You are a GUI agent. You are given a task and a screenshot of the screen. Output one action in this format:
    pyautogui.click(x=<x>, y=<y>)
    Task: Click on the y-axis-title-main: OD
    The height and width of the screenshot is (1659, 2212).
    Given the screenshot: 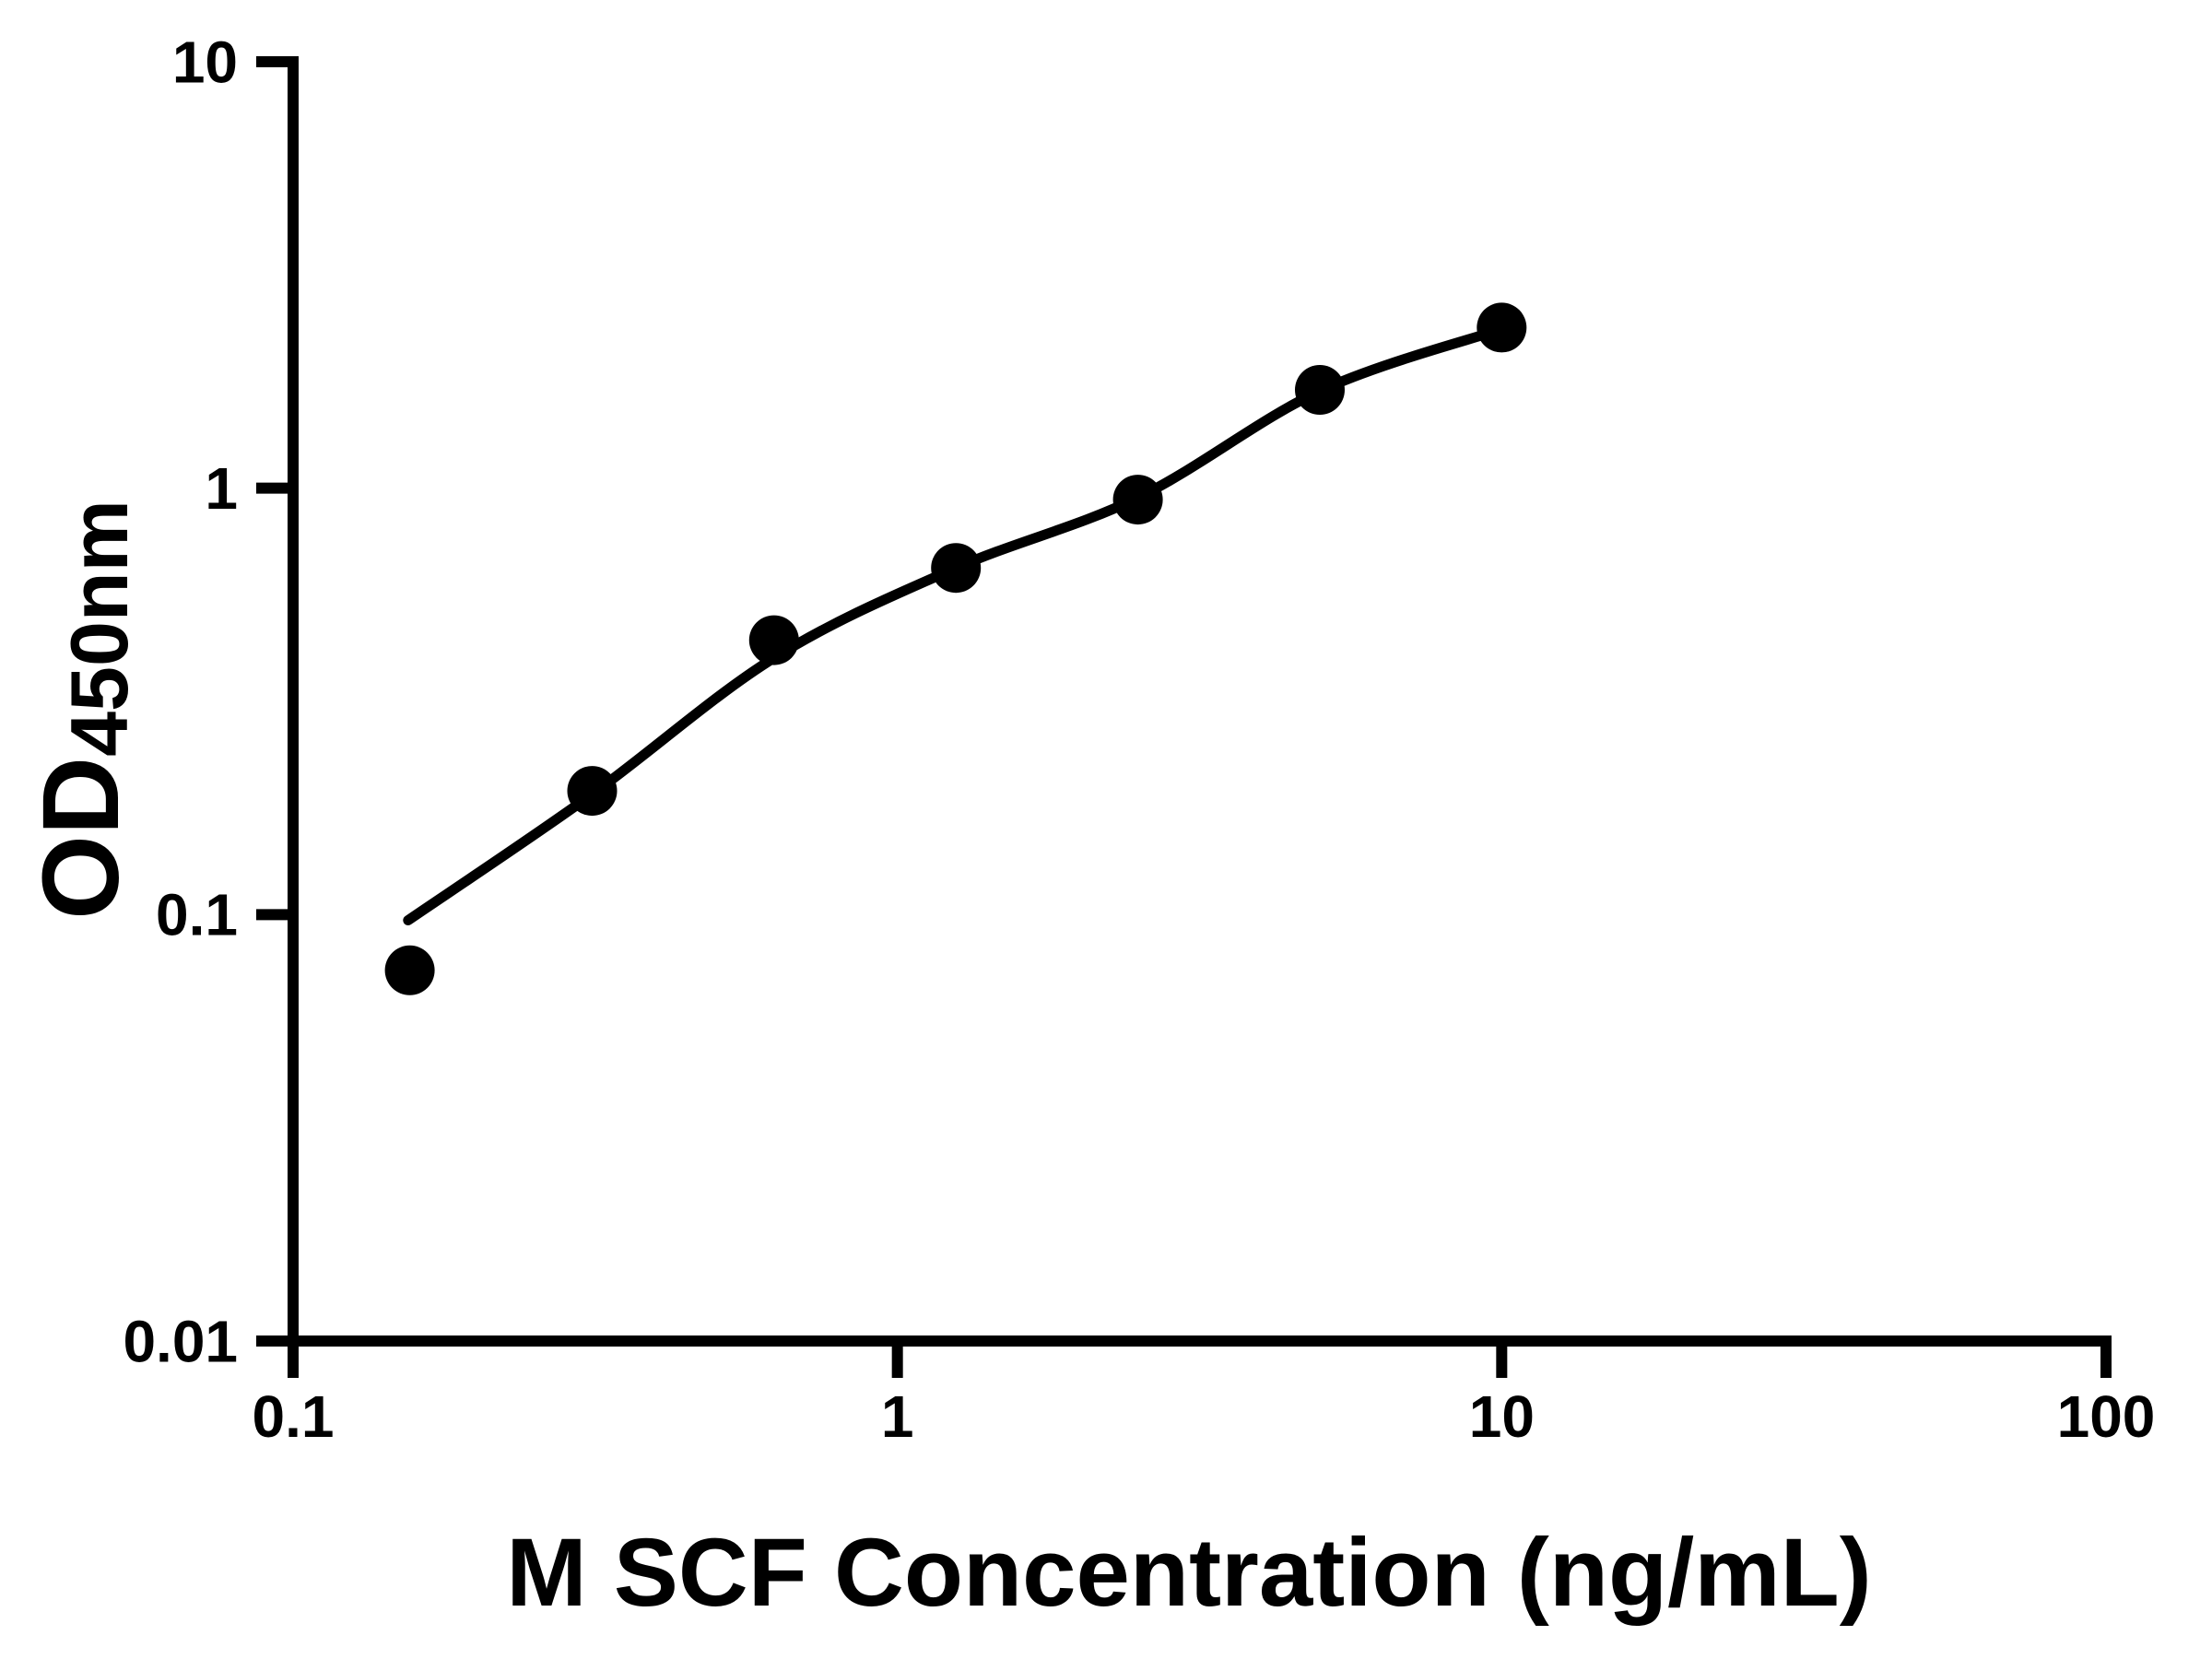 What is the action you would take?
    pyautogui.click(x=81, y=838)
    